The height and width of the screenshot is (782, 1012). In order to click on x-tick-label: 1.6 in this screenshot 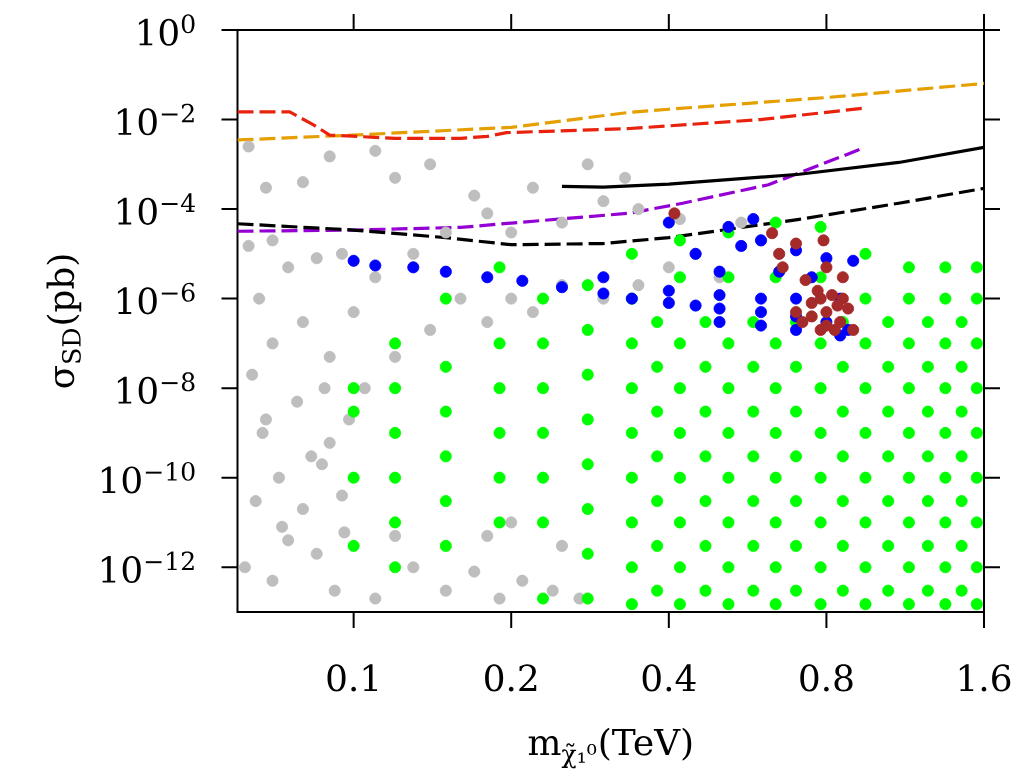, I will do `click(985, 678)`.